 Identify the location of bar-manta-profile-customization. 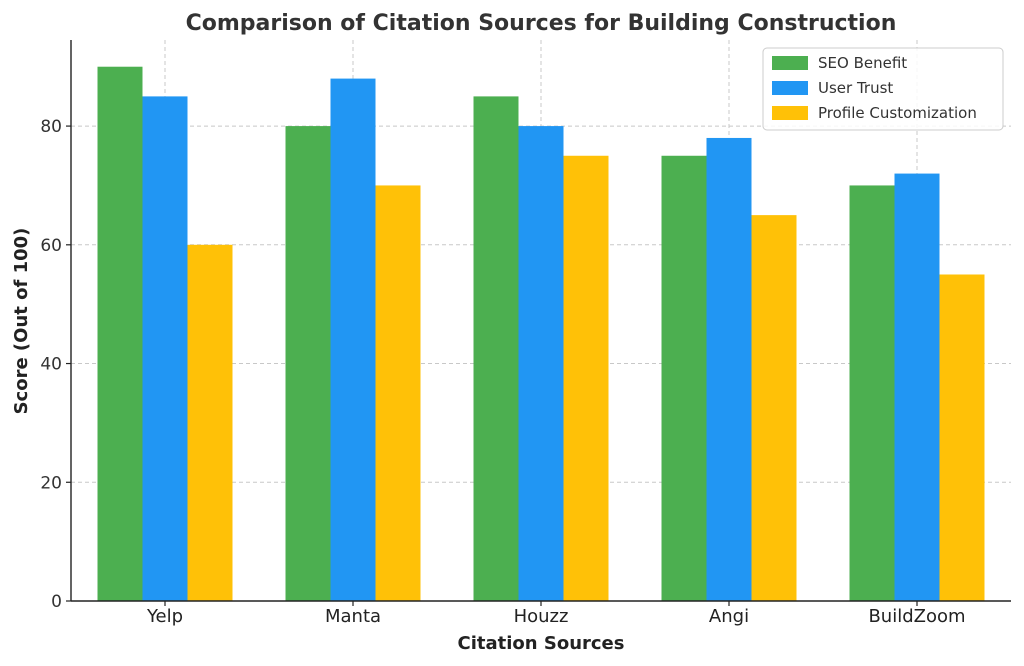
(398, 393).